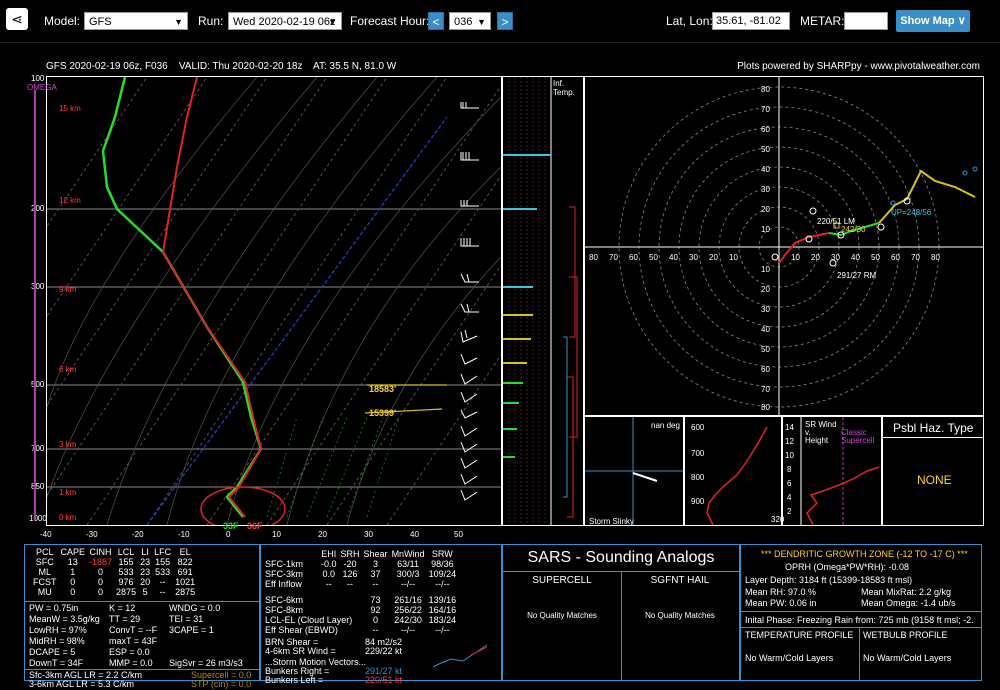 This screenshot has width=1000, height=690. What do you see at coordinates (789, 469) in the screenshot?
I see `srwind-tick: 8` at bounding box center [789, 469].